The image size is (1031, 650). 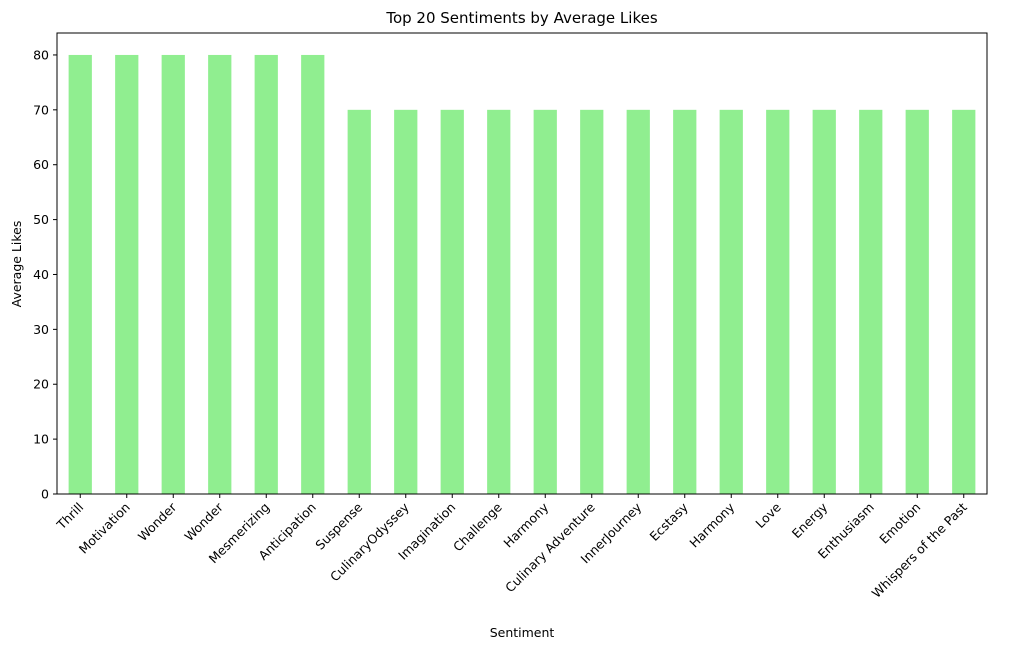 What do you see at coordinates (711, 524) in the screenshot?
I see `x-tick-label: Harmony` at bounding box center [711, 524].